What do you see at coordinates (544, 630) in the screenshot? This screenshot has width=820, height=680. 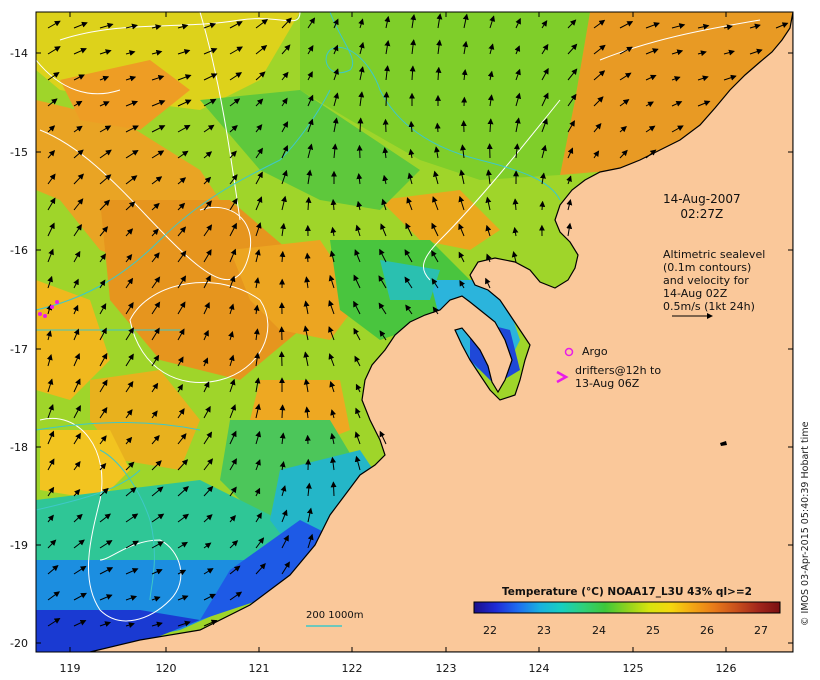 I see `colorbar-tick: 23` at bounding box center [544, 630].